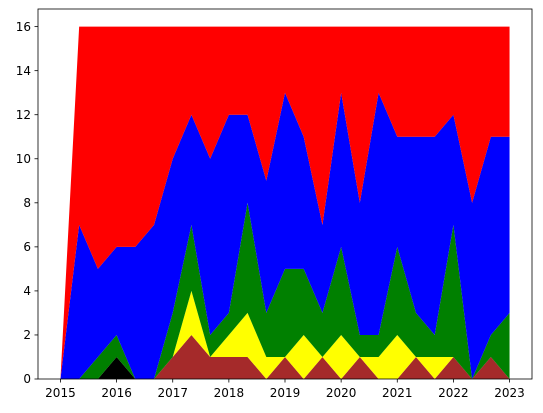 This screenshot has width=543, height=413. I want to click on x-tick-label: 2015, so click(60, 393).